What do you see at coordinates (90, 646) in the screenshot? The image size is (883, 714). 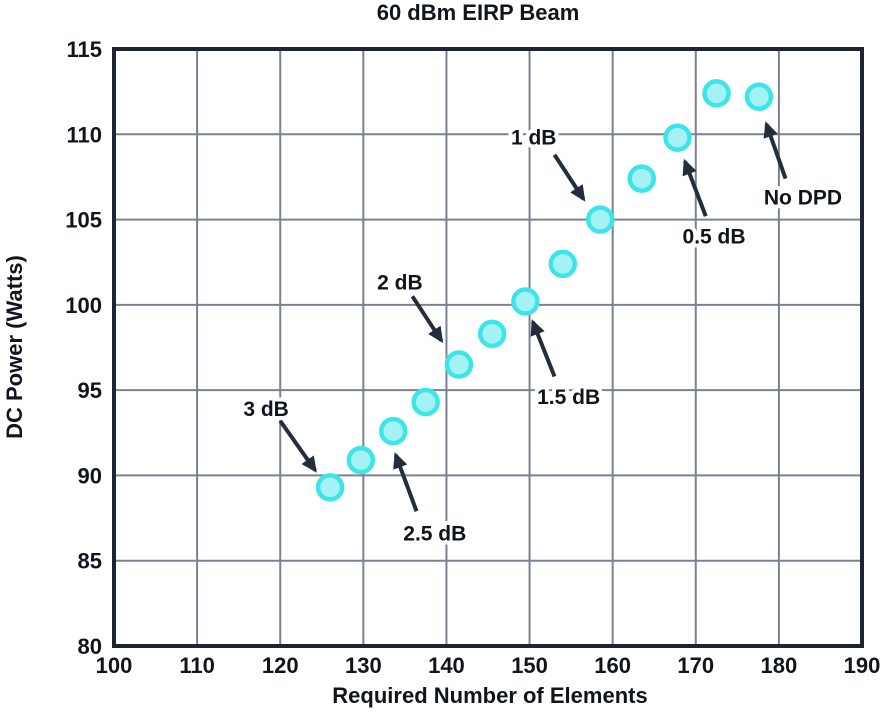 I see `y-tick-label: 80` at bounding box center [90, 646].